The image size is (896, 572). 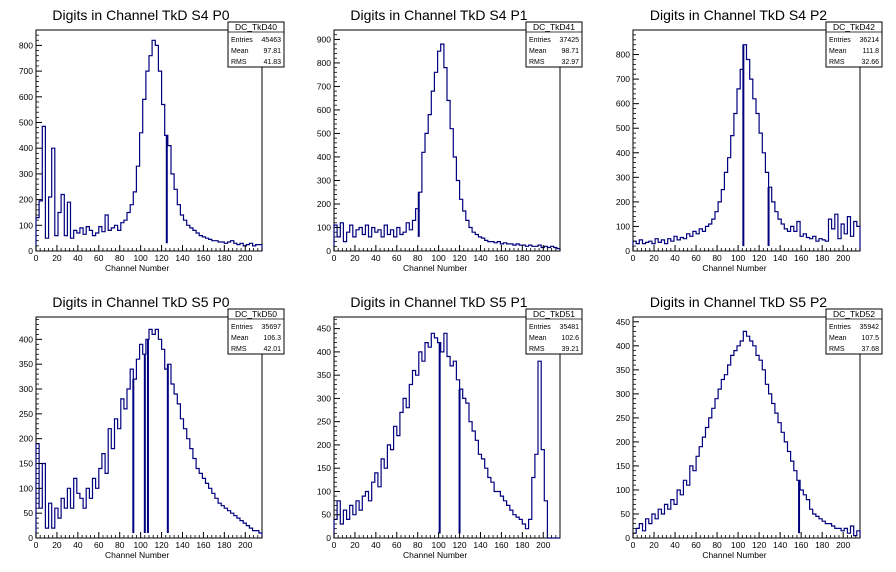 I want to click on y-tick-label: 100, so click(x=26, y=225).